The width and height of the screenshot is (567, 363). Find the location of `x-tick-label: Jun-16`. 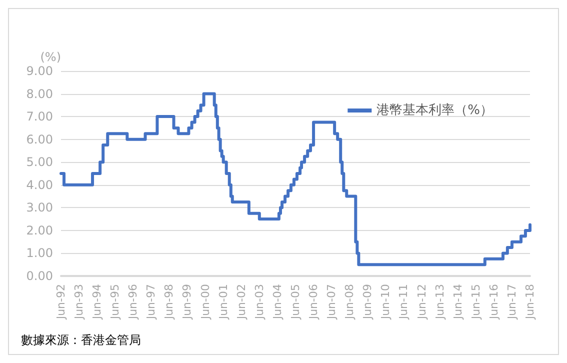

x-tick-label: Jun-16 is located at coordinates (493, 302).